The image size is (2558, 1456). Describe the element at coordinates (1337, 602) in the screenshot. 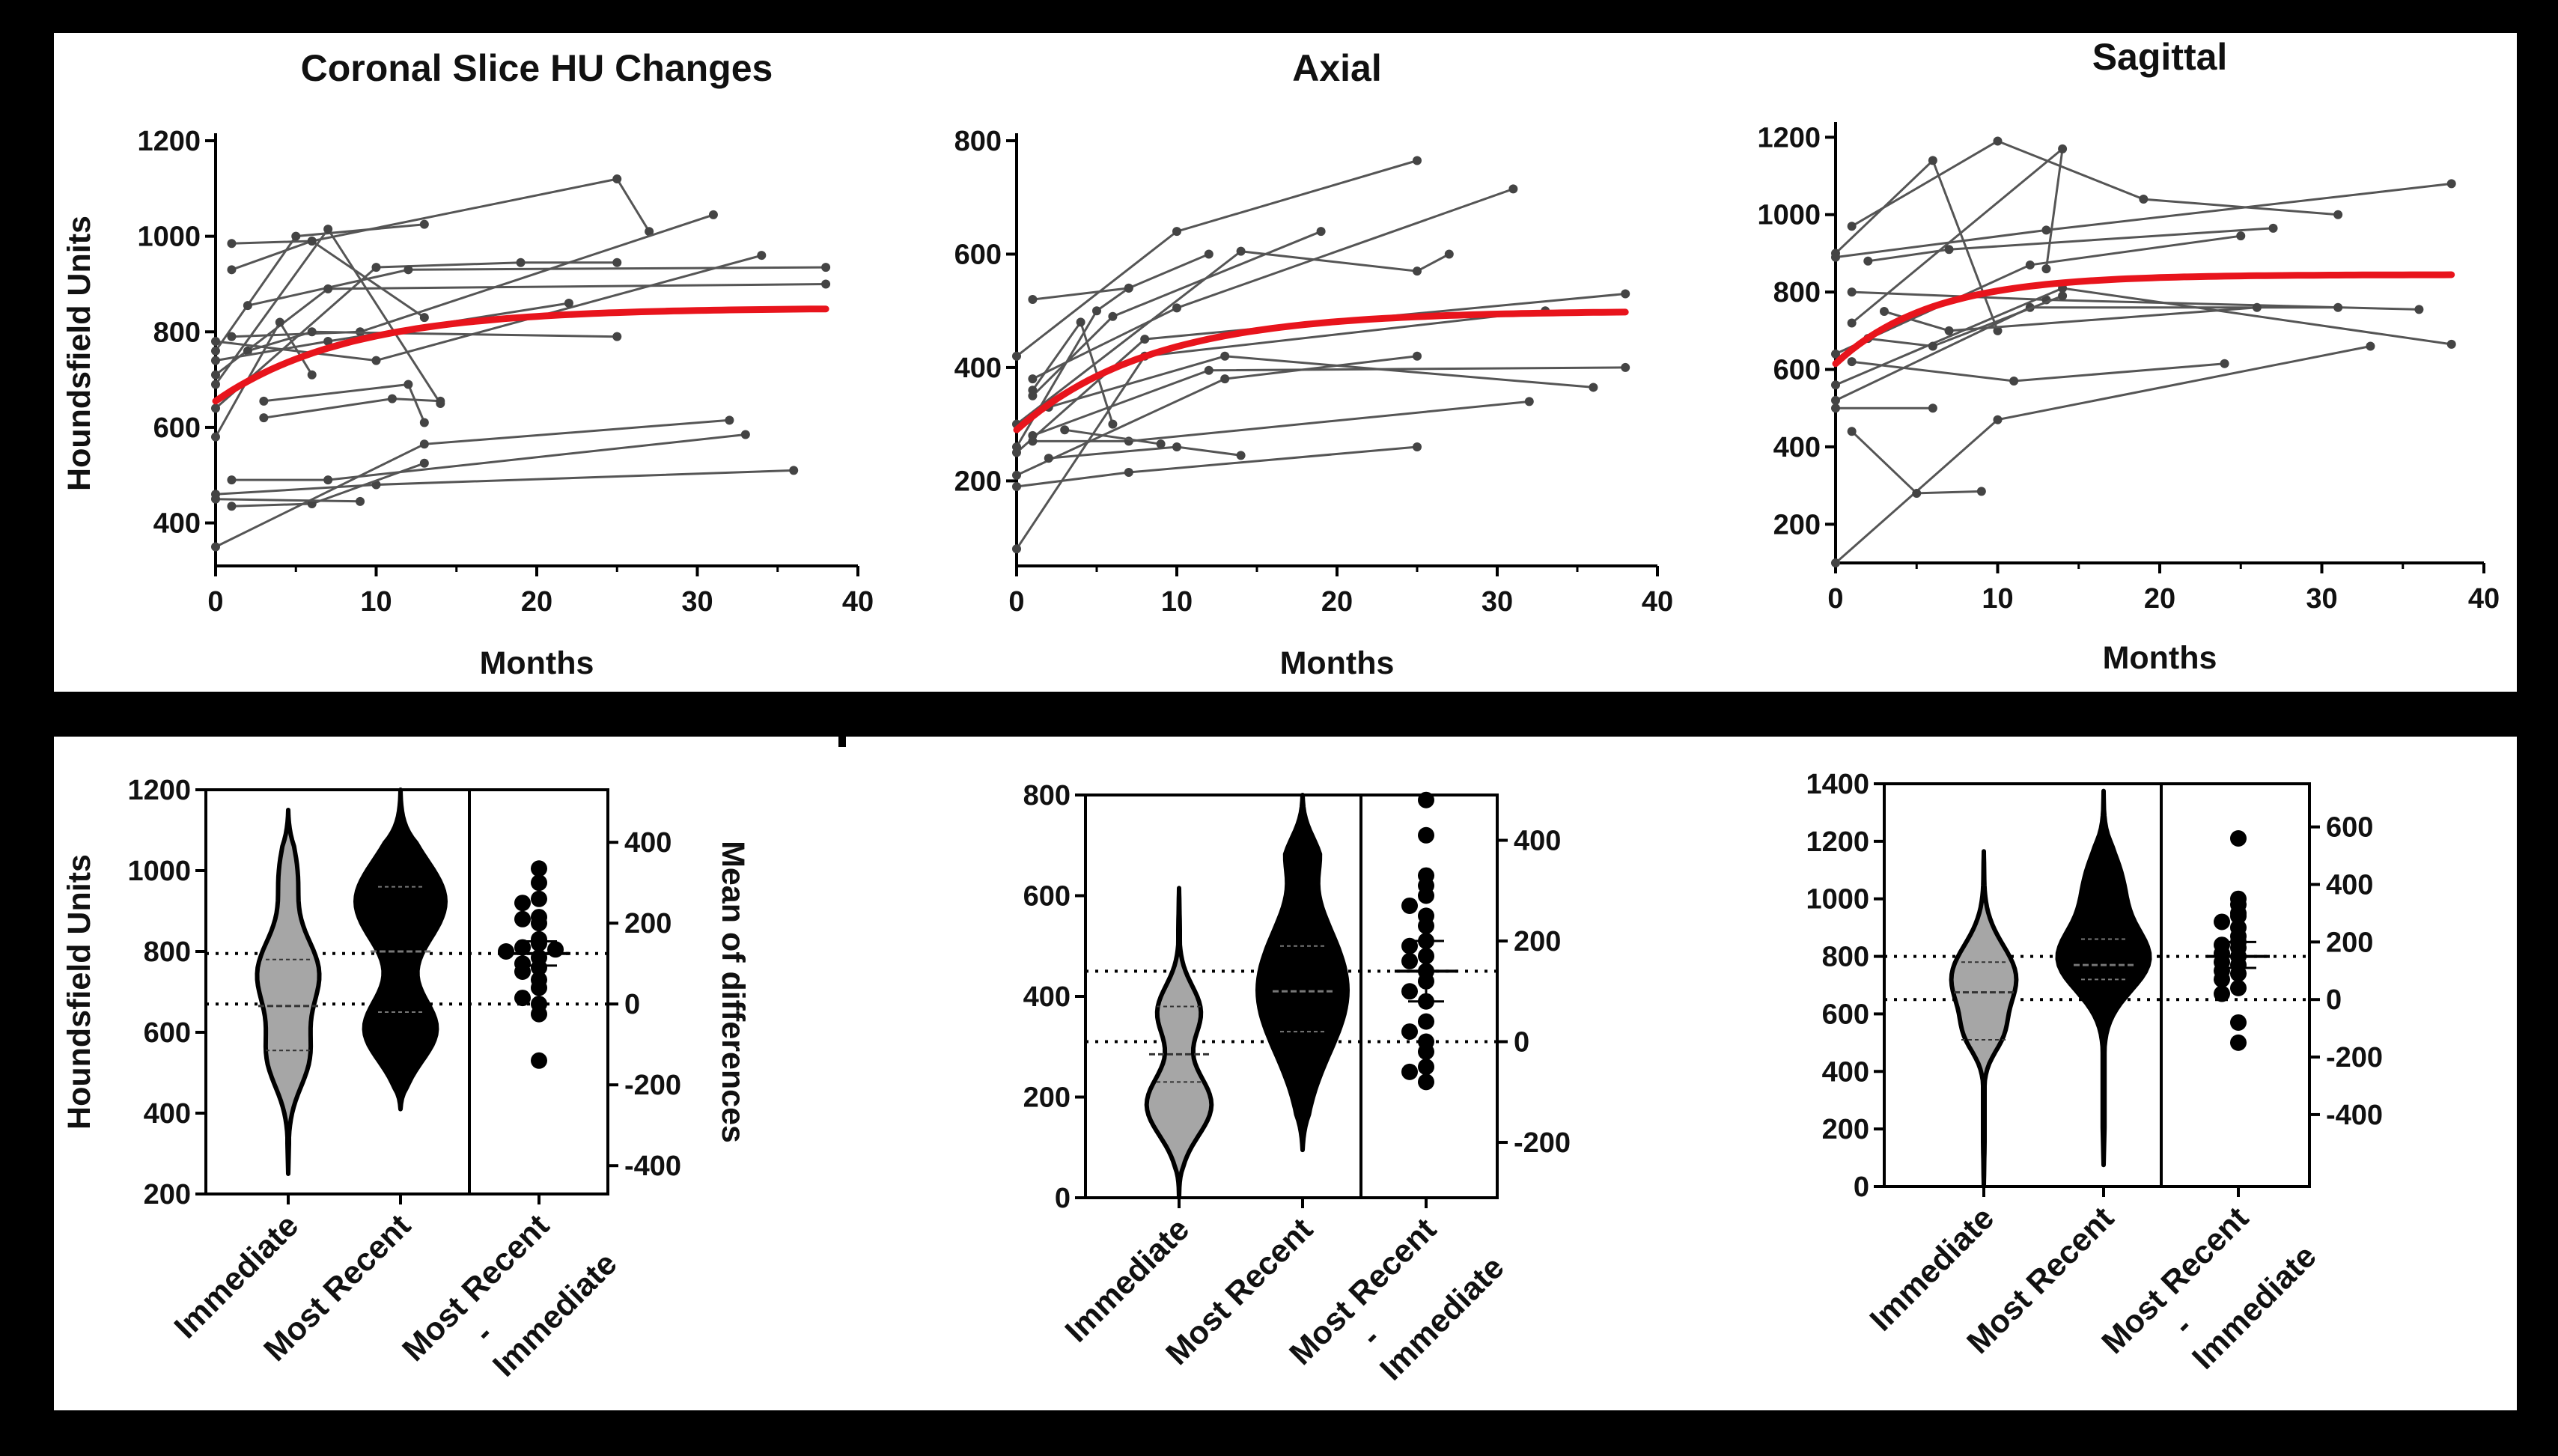

I see `x-tick-label: 20` at that location.